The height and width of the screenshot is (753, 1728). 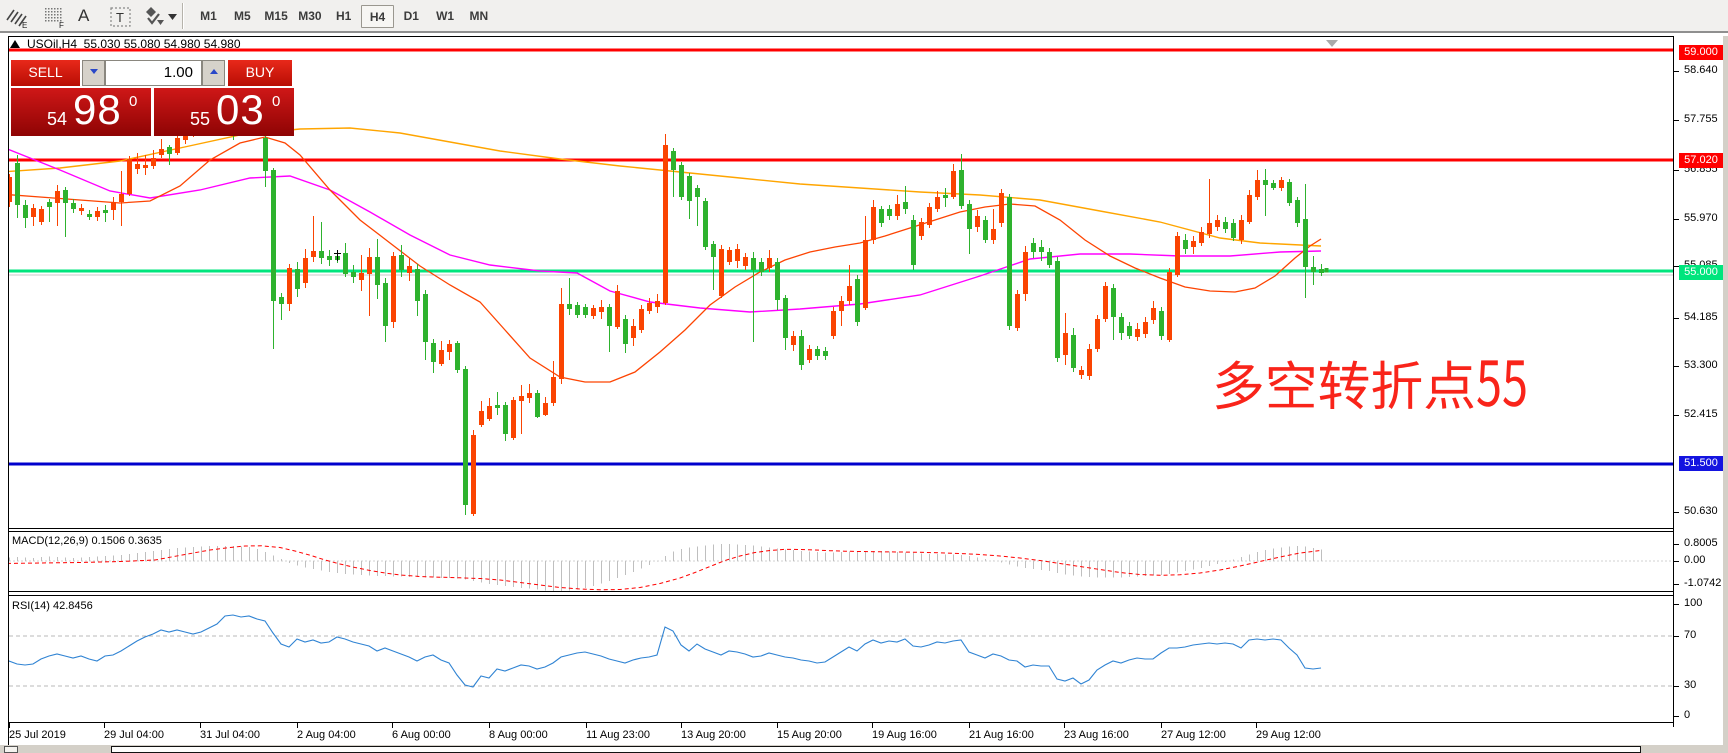 What do you see at coordinates (120, 17) in the screenshot?
I see `svg-text: T` at bounding box center [120, 17].